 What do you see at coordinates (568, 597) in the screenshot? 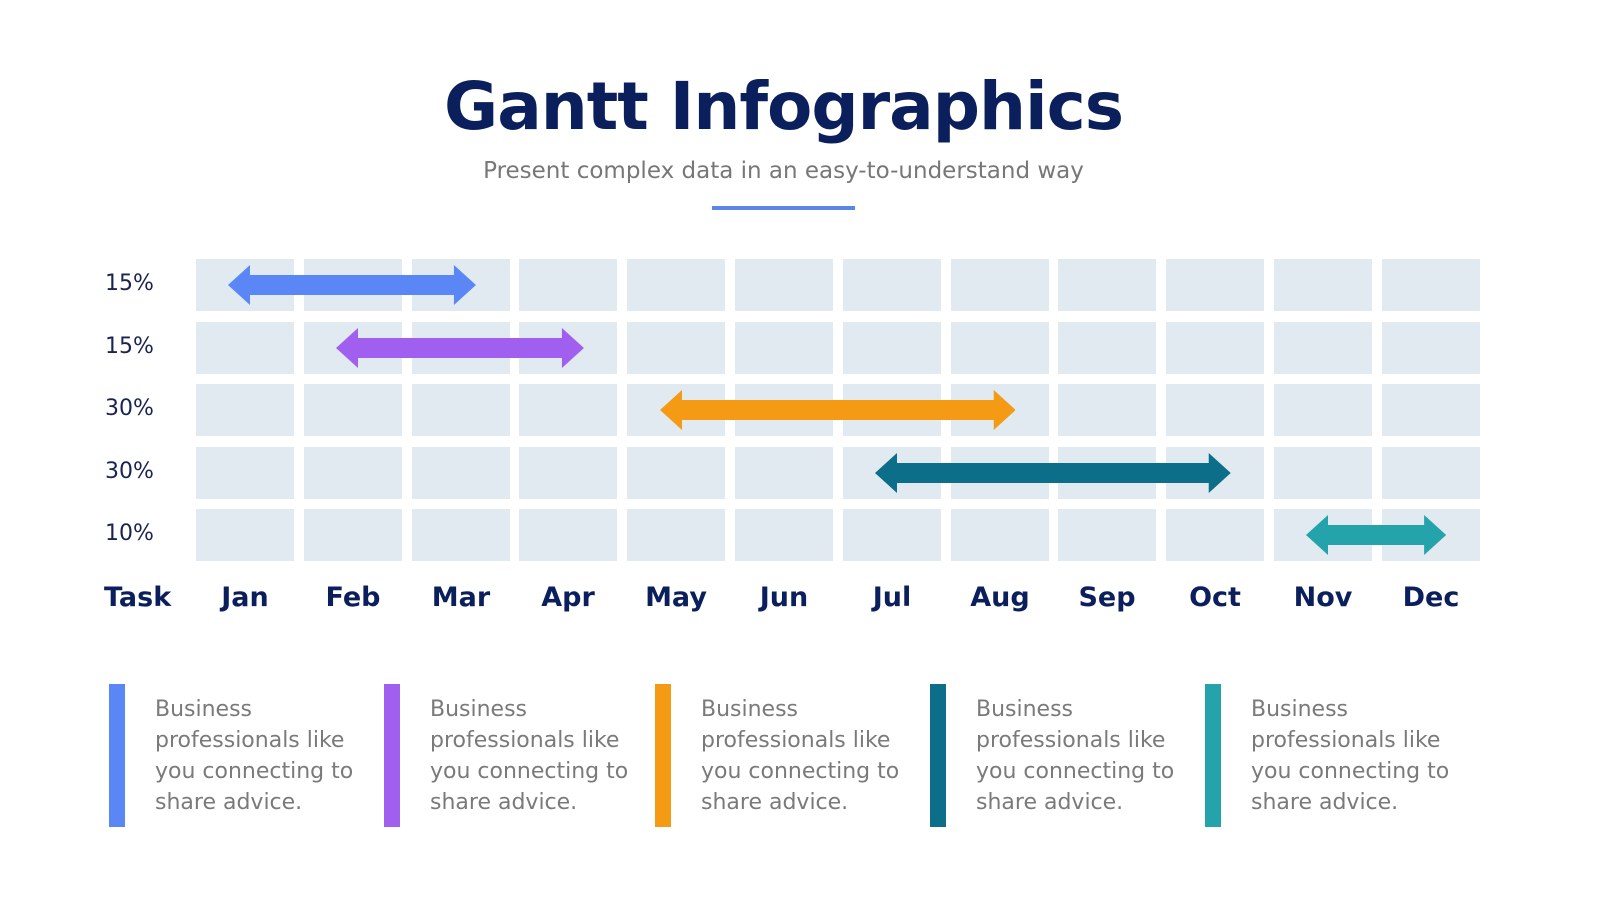
I see `month-label: Apr` at bounding box center [568, 597].